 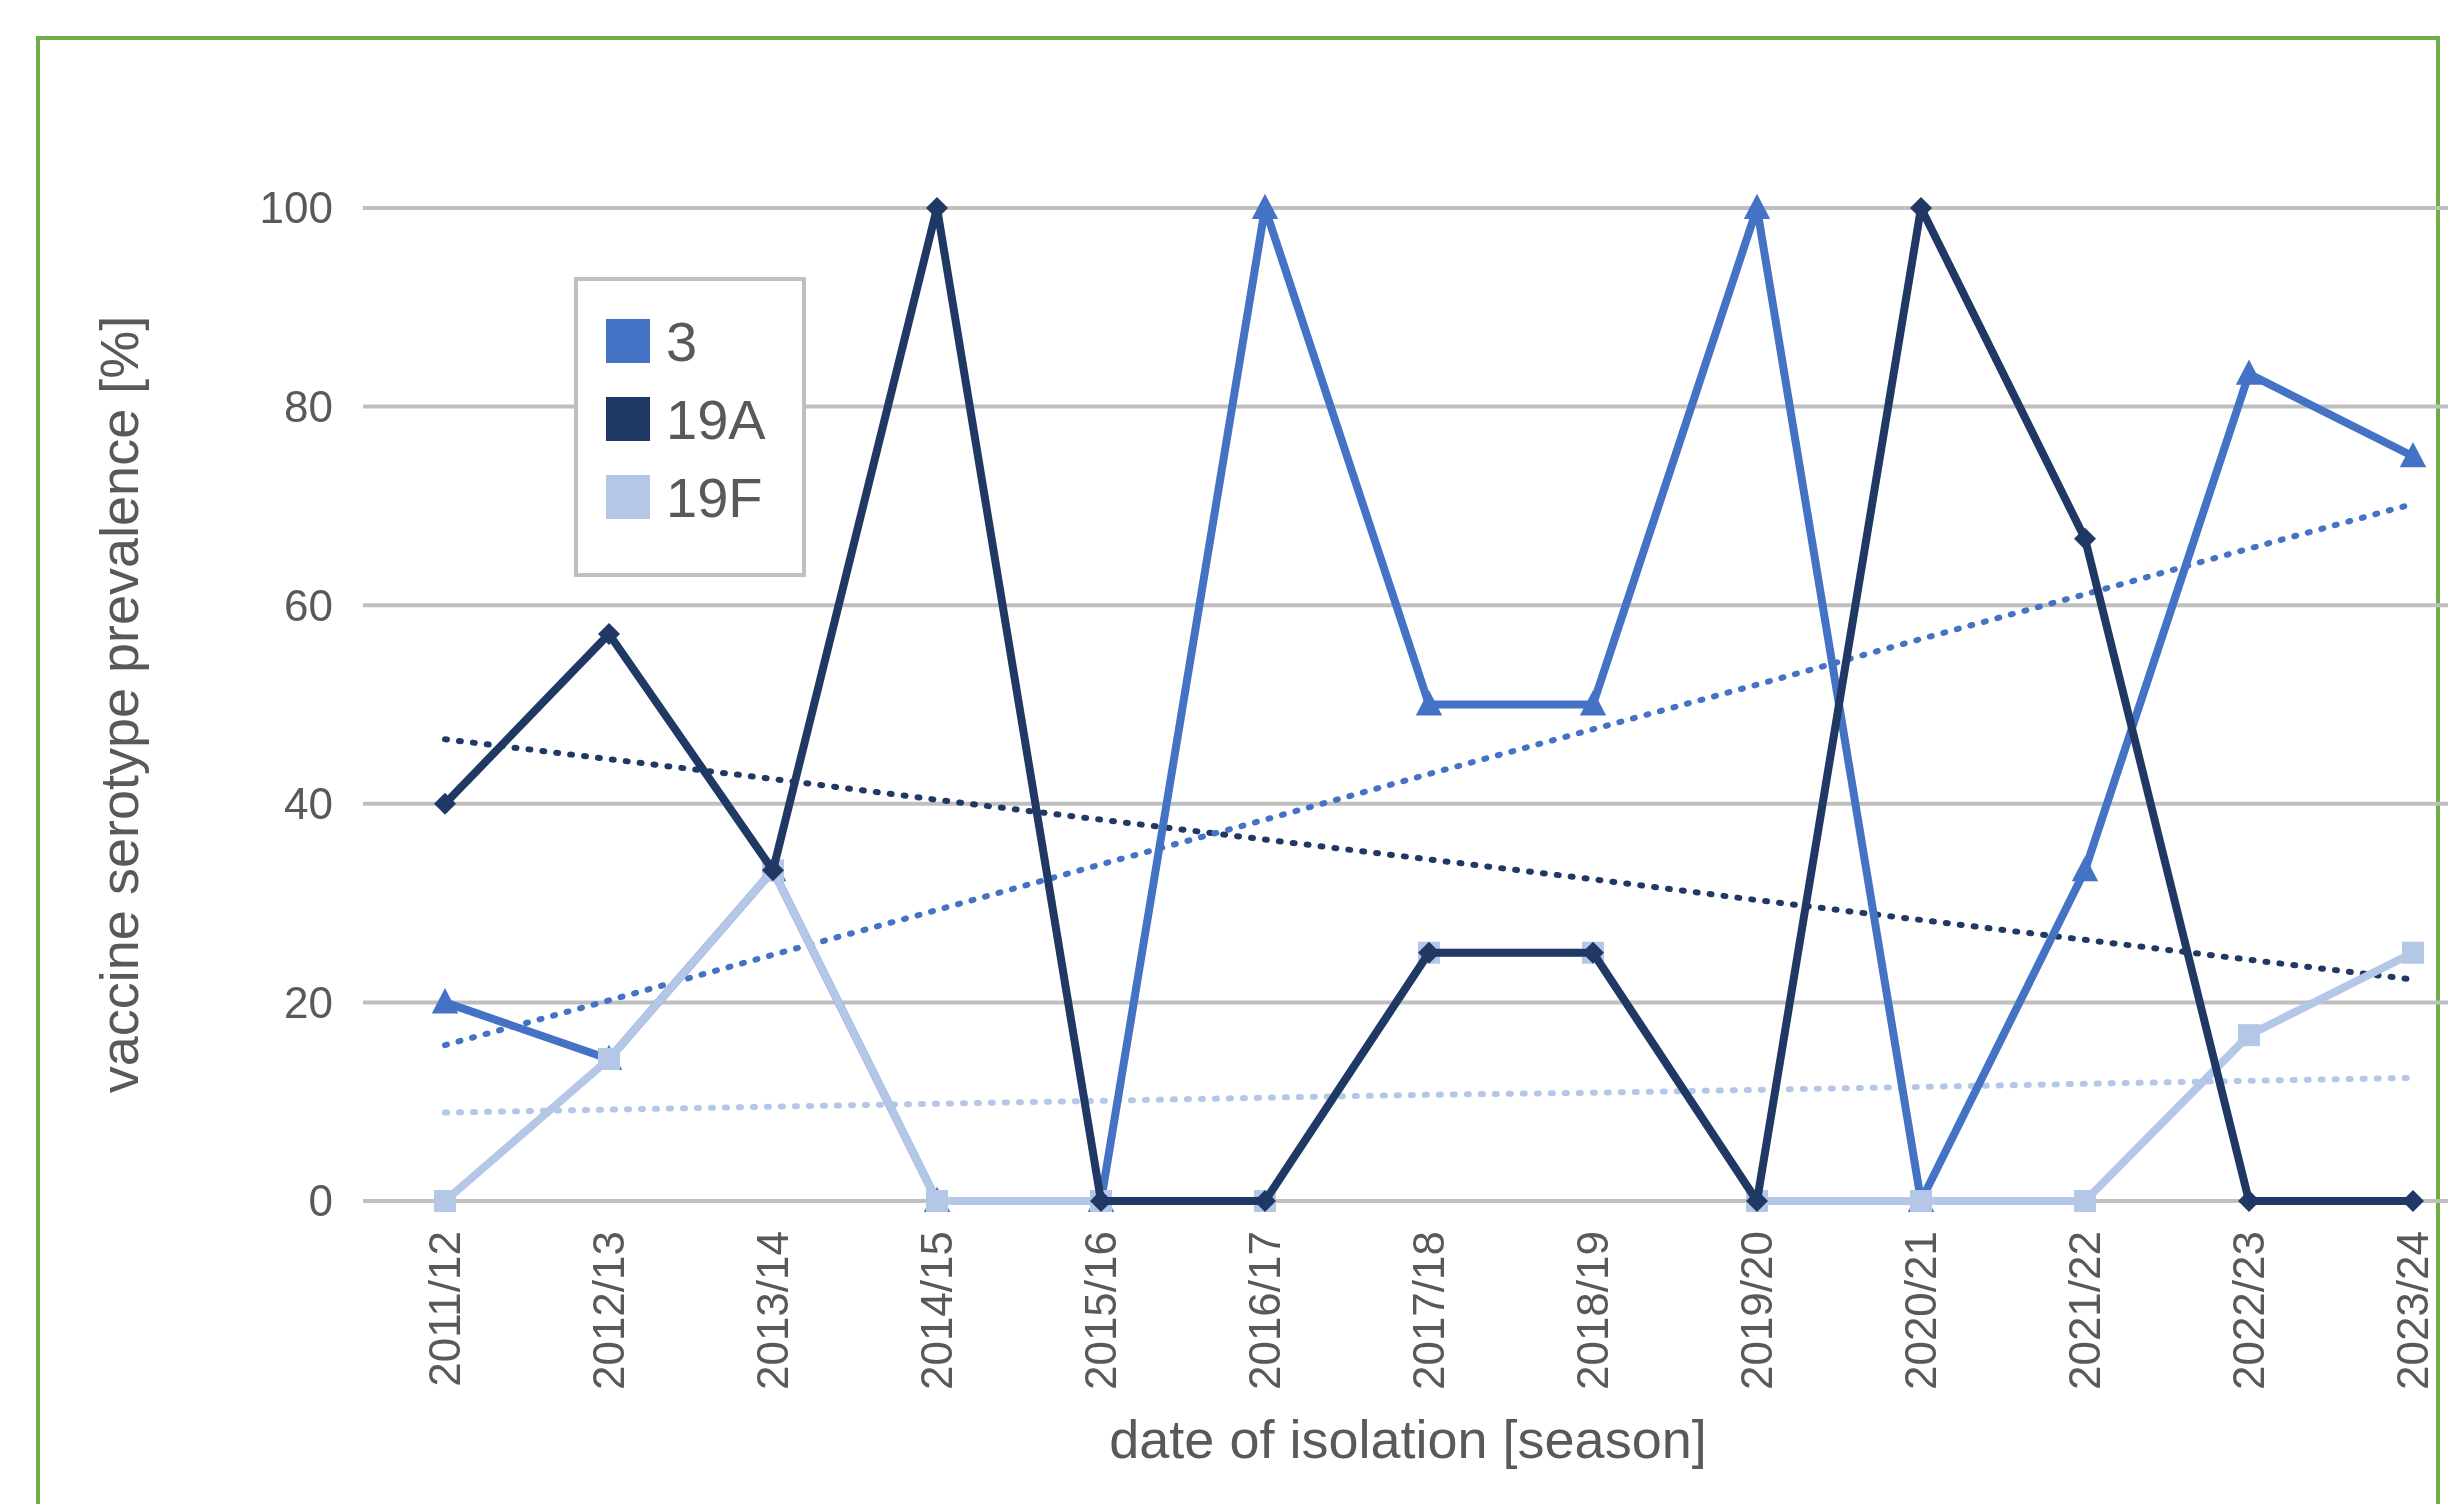 What do you see at coordinates (320, 1201) in the screenshot?
I see `y-tick-label: 0` at bounding box center [320, 1201].